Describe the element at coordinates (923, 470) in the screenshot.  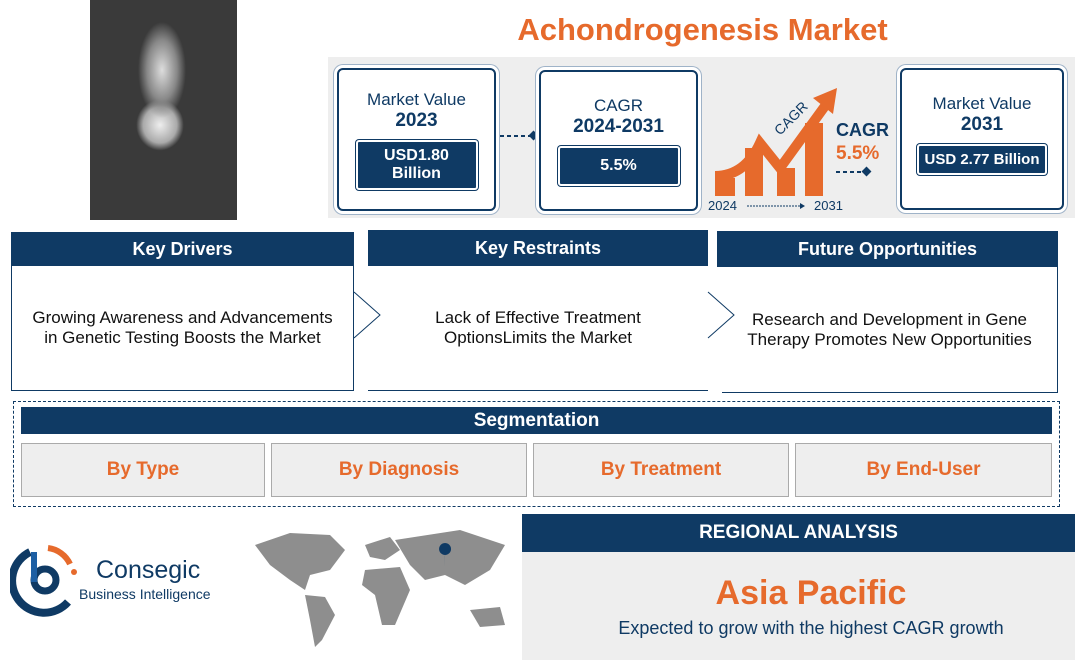
I see `segment-by-end-user: By End-User` at that location.